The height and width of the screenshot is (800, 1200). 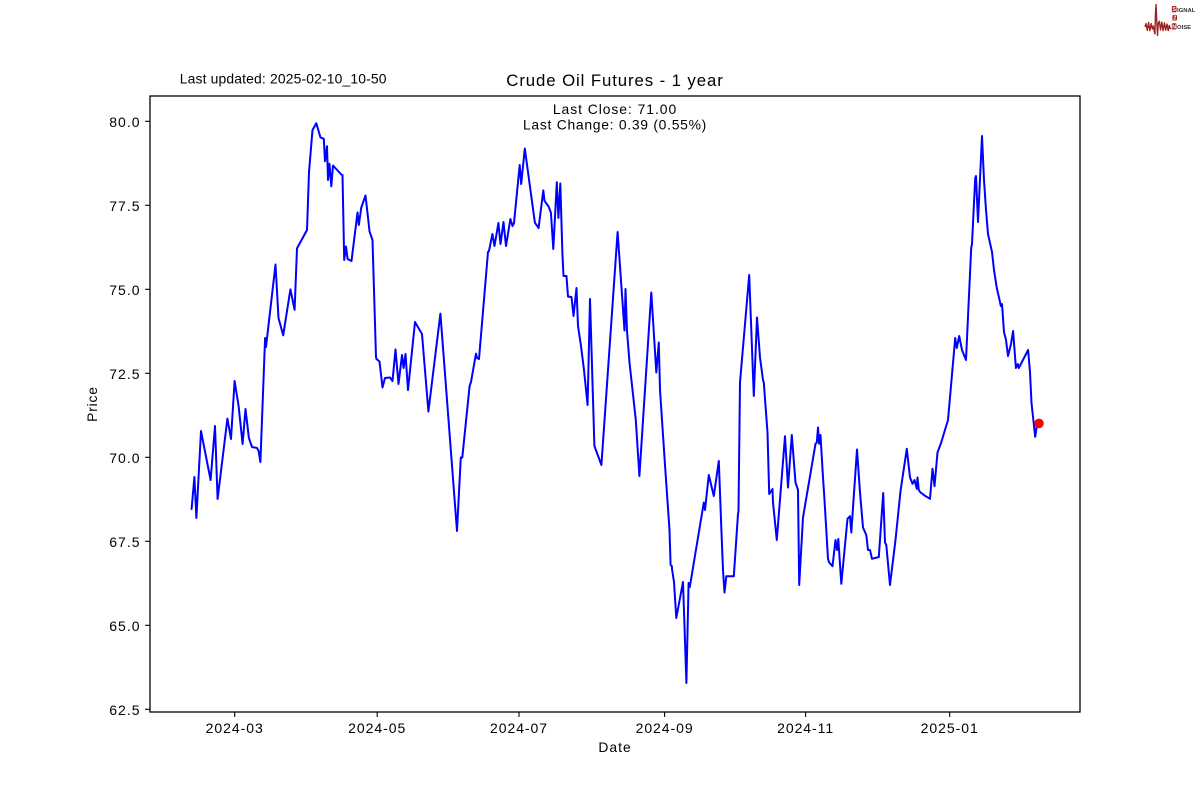 I want to click on svg-text: Last Change: 0.39 (0.55%), so click(x=615, y=124).